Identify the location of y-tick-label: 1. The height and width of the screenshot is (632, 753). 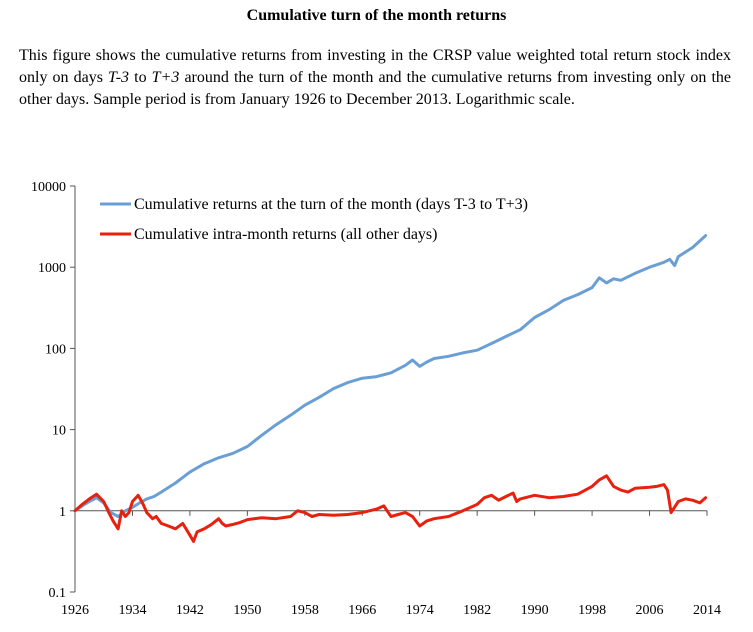
(62, 512).